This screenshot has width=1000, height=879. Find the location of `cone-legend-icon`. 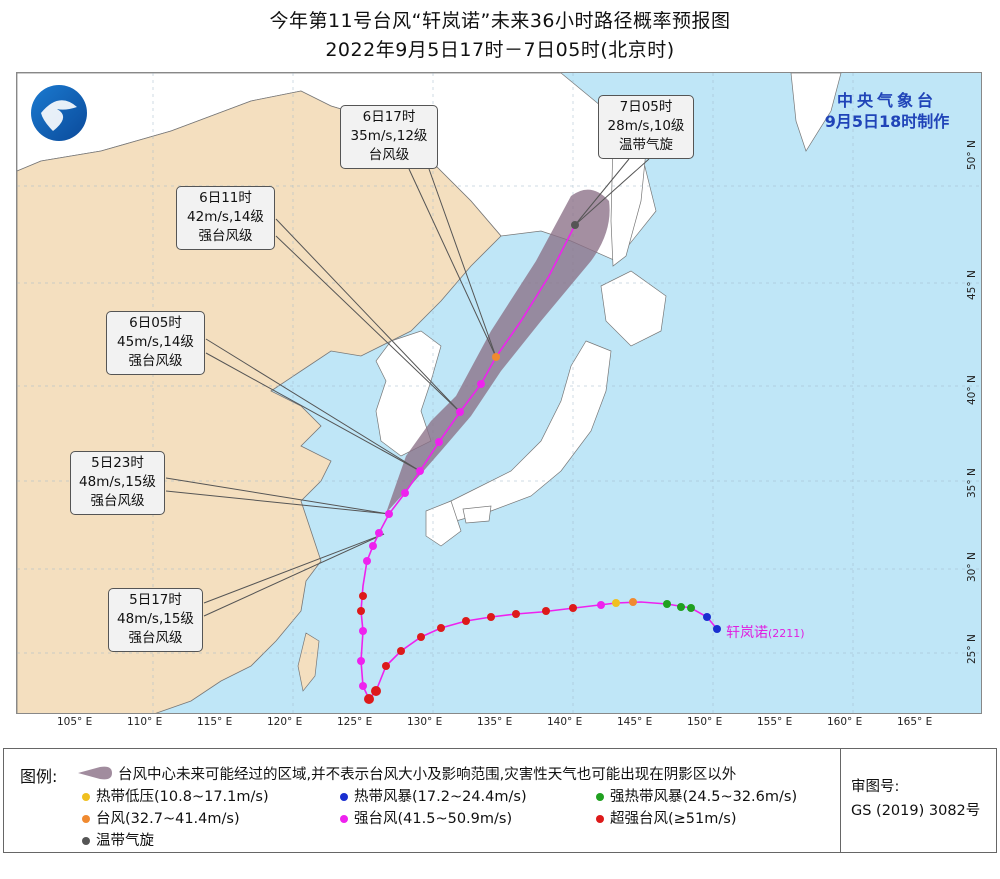

cone-legend-icon is located at coordinates (95, 773).